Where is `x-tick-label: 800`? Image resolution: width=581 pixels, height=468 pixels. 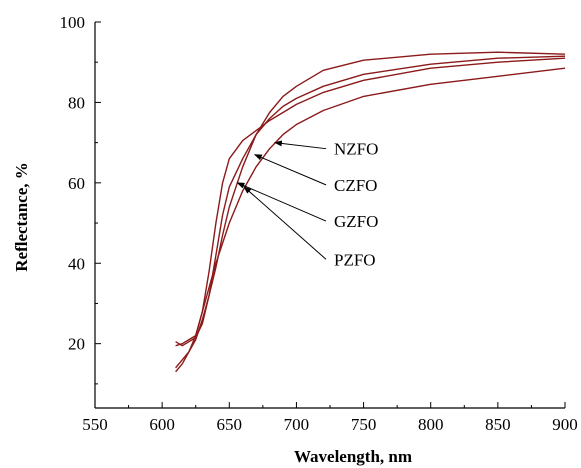
x-tick-label: 800 is located at coordinates (431, 424).